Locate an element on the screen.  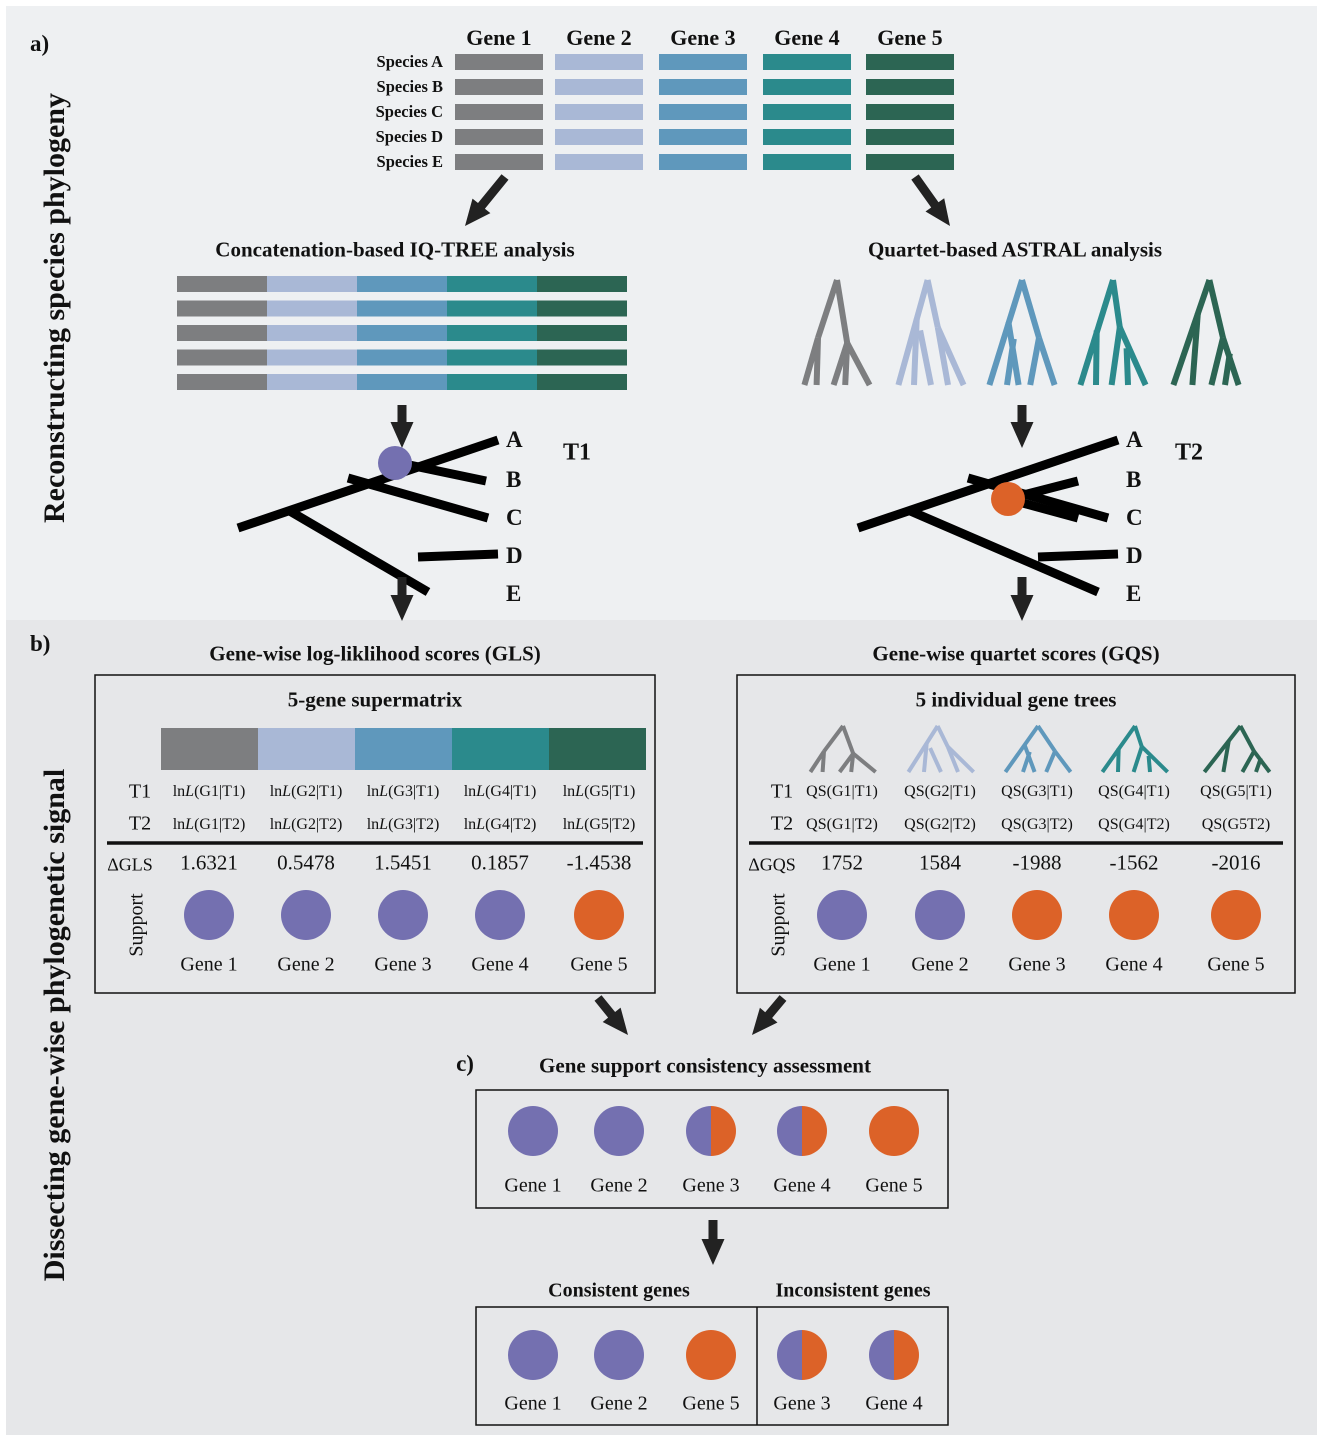
gqs-t2-score: QS(G2|T2) is located at coordinates (940, 824).